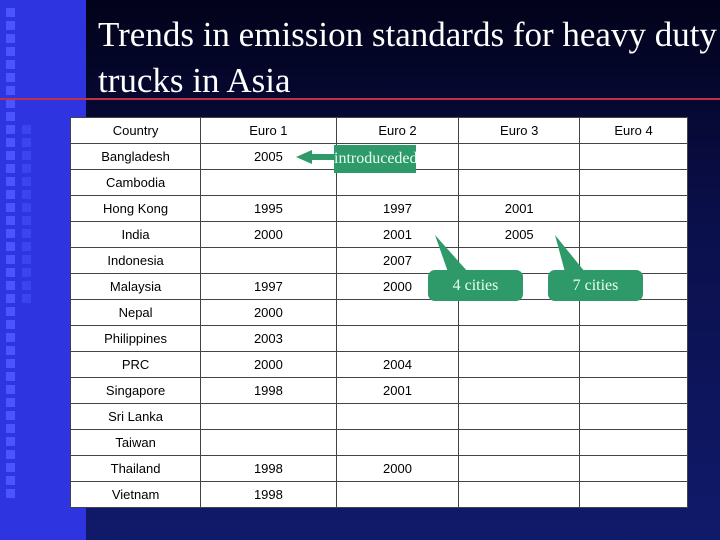 The width and height of the screenshot is (720, 540). What do you see at coordinates (595, 285) in the screenshot?
I see `callout-7-cities: 7 cities` at bounding box center [595, 285].